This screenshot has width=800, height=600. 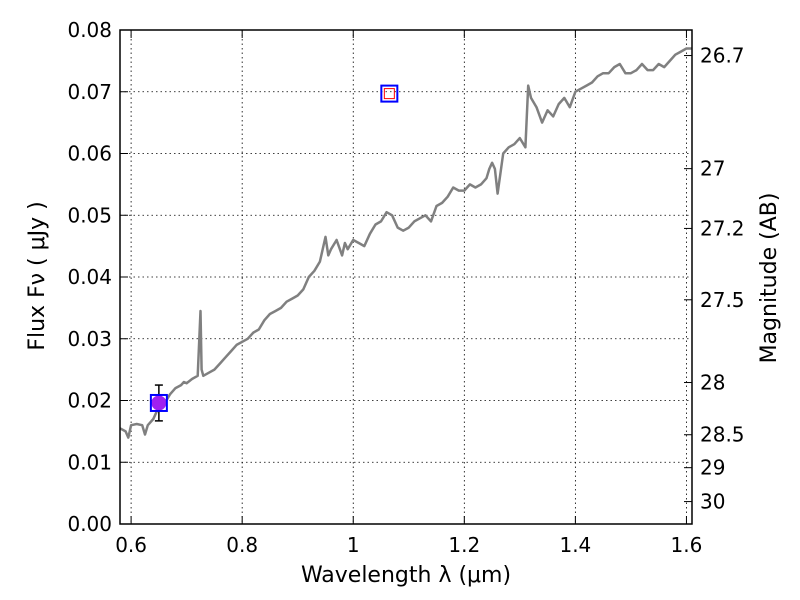 I want to click on y-axis-label: Flux Fν ( μJy ), so click(x=37, y=275).